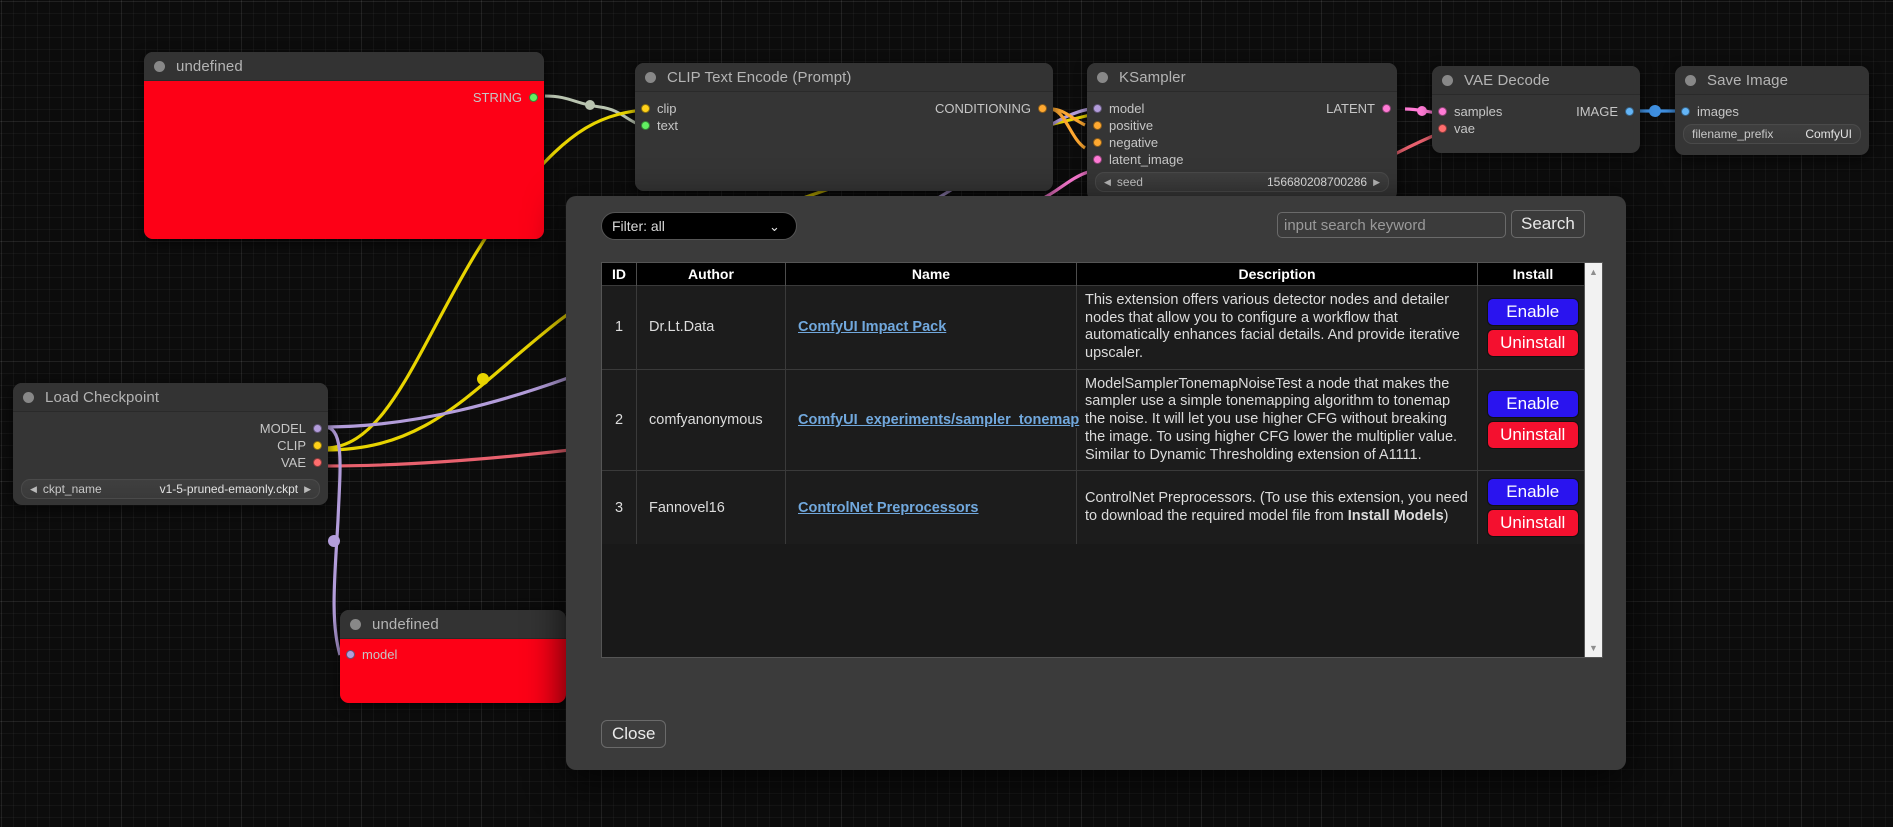  Describe the element at coordinates (1548, 224) in the screenshot. I see `search-button: Search` at that location.